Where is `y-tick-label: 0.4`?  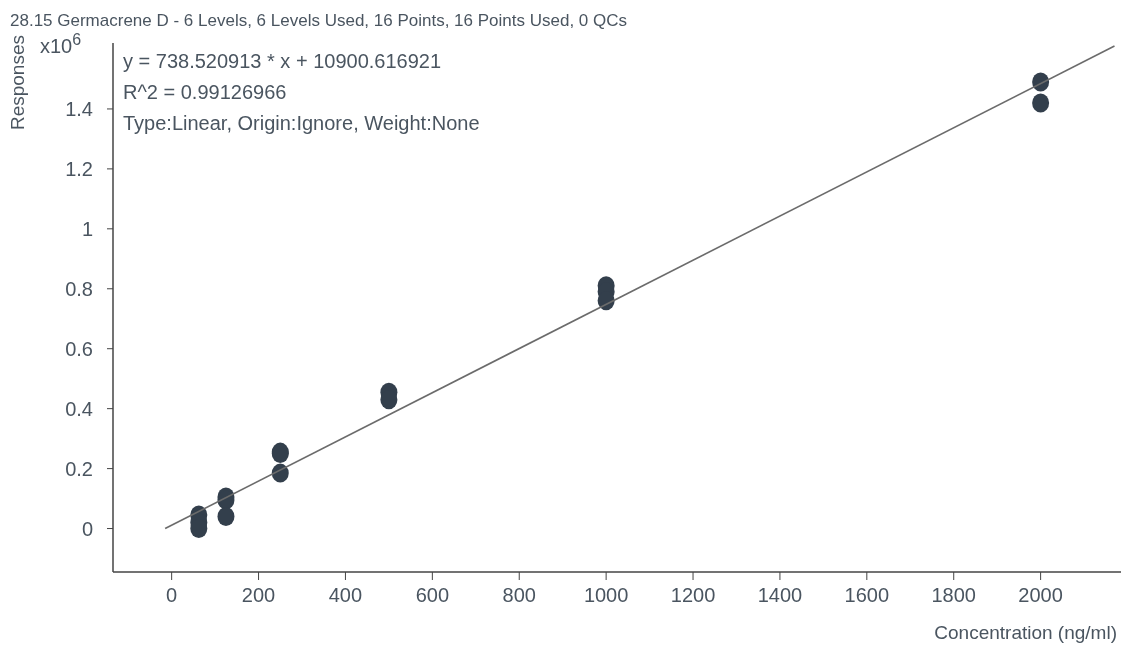 y-tick-label: 0.4 is located at coordinates (79, 408).